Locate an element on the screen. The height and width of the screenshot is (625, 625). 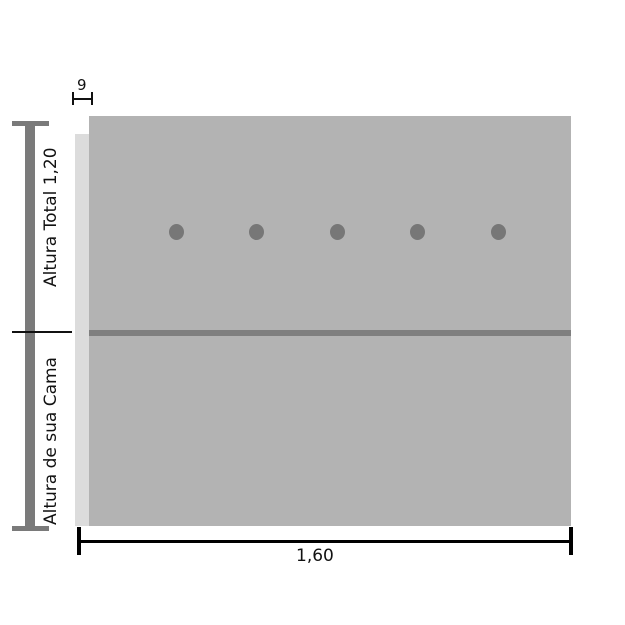
depth-bracket-line is located at coordinates (82, 99).